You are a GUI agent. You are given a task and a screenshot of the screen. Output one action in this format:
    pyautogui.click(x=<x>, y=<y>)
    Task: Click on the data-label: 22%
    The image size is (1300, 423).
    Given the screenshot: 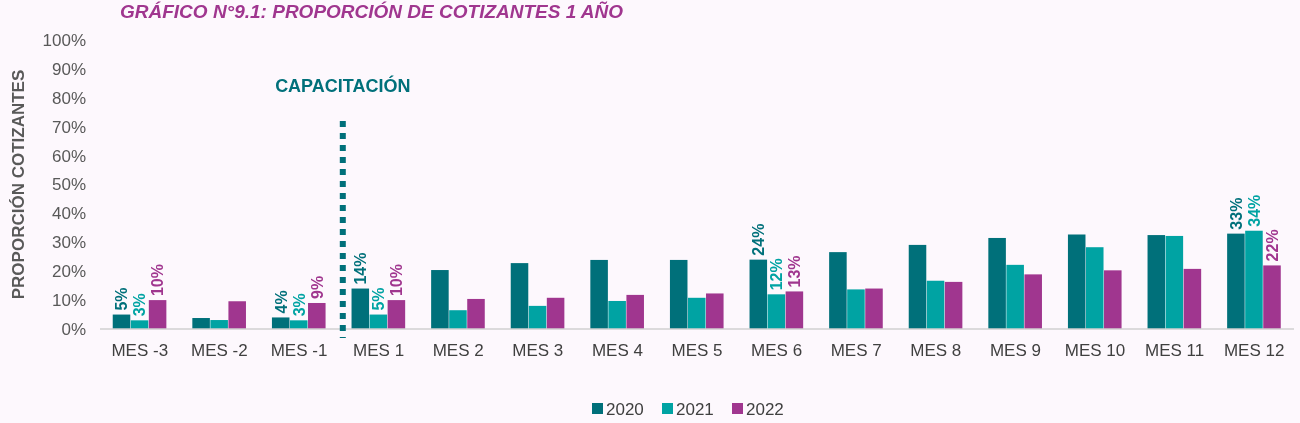 What is the action you would take?
    pyautogui.click(x=1272, y=245)
    